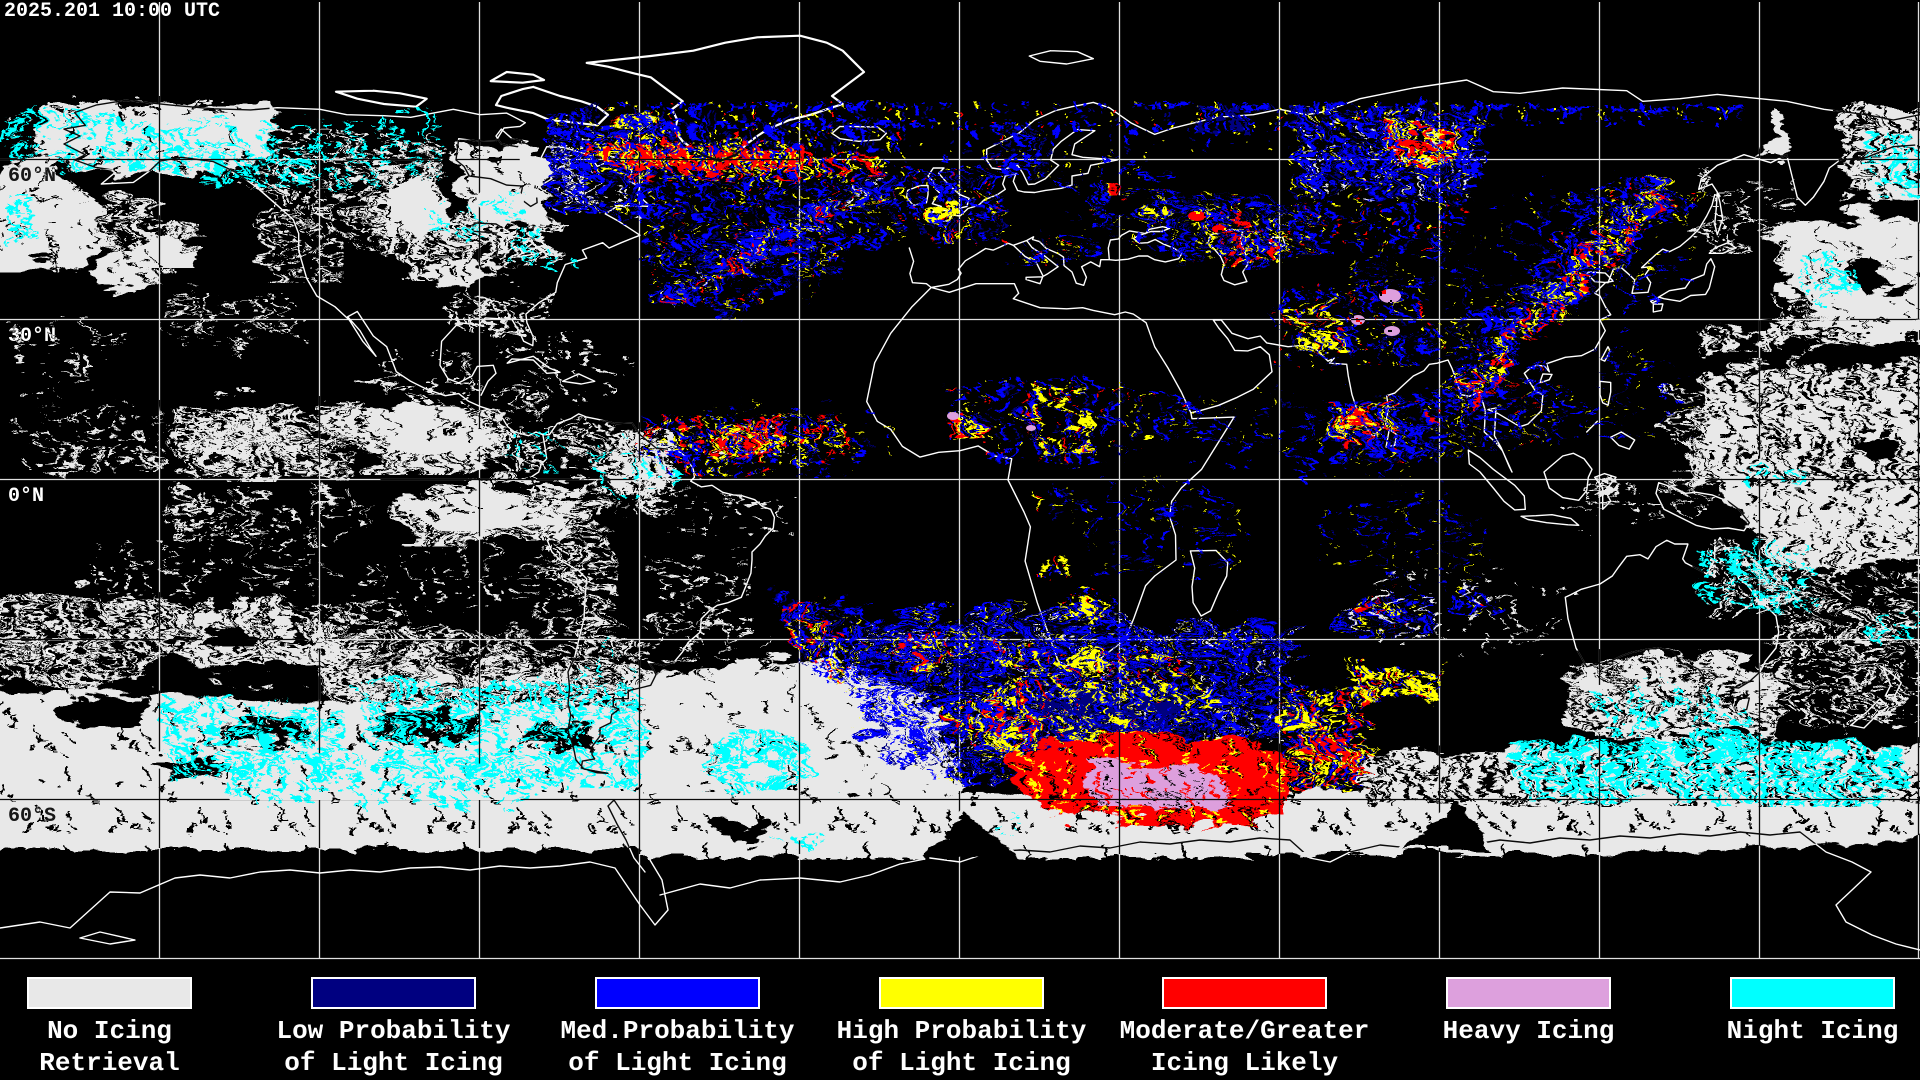  What do you see at coordinates (32, 816) in the screenshot?
I see `svg-text: 60°S` at bounding box center [32, 816].